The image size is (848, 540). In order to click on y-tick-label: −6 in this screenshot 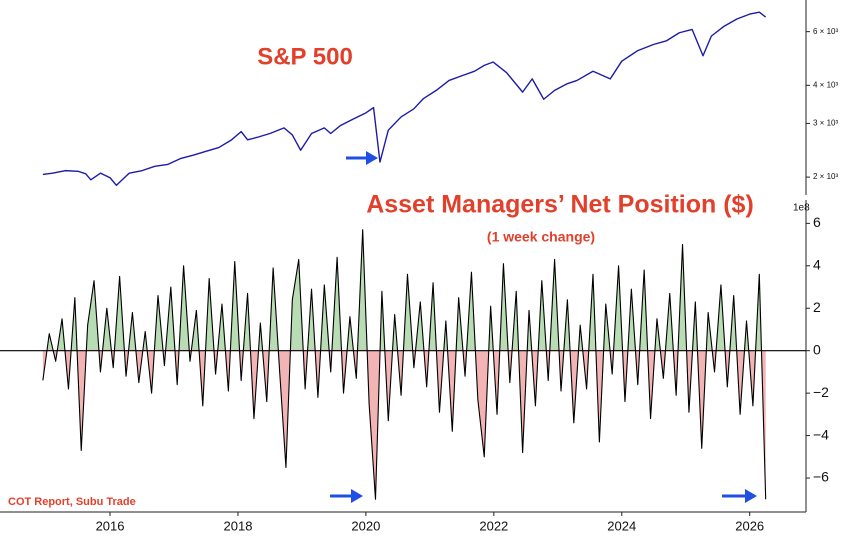, I will do `click(821, 477)`.